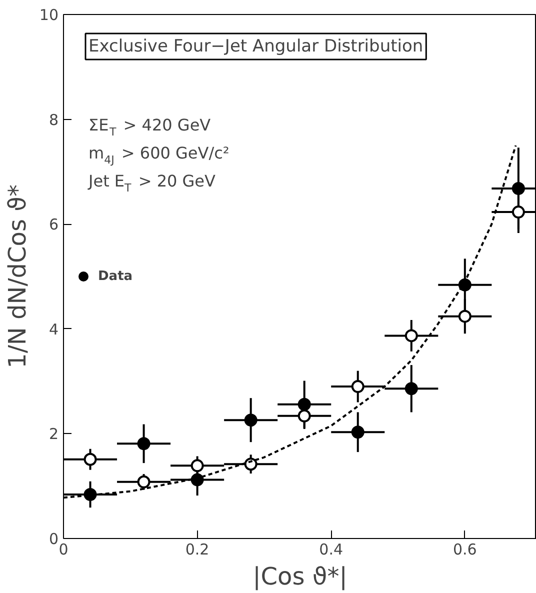 The height and width of the screenshot is (593, 536). I want to click on x-tick-label: 0.2, so click(197, 549).